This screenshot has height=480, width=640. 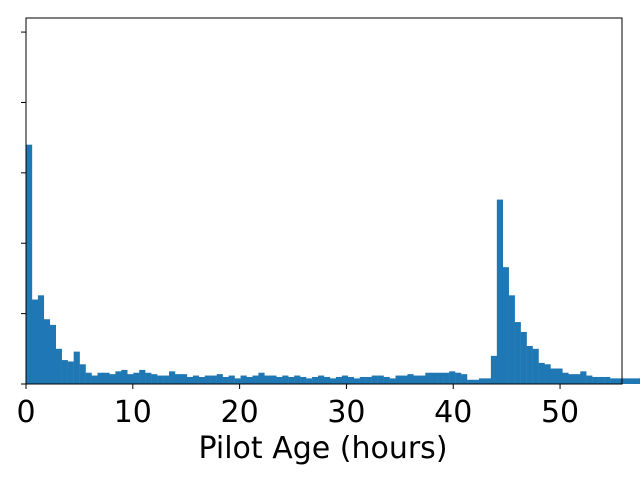 What do you see at coordinates (240, 412) in the screenshot?
I see `x-tick-label: 20` at bounding box center [240, 412].